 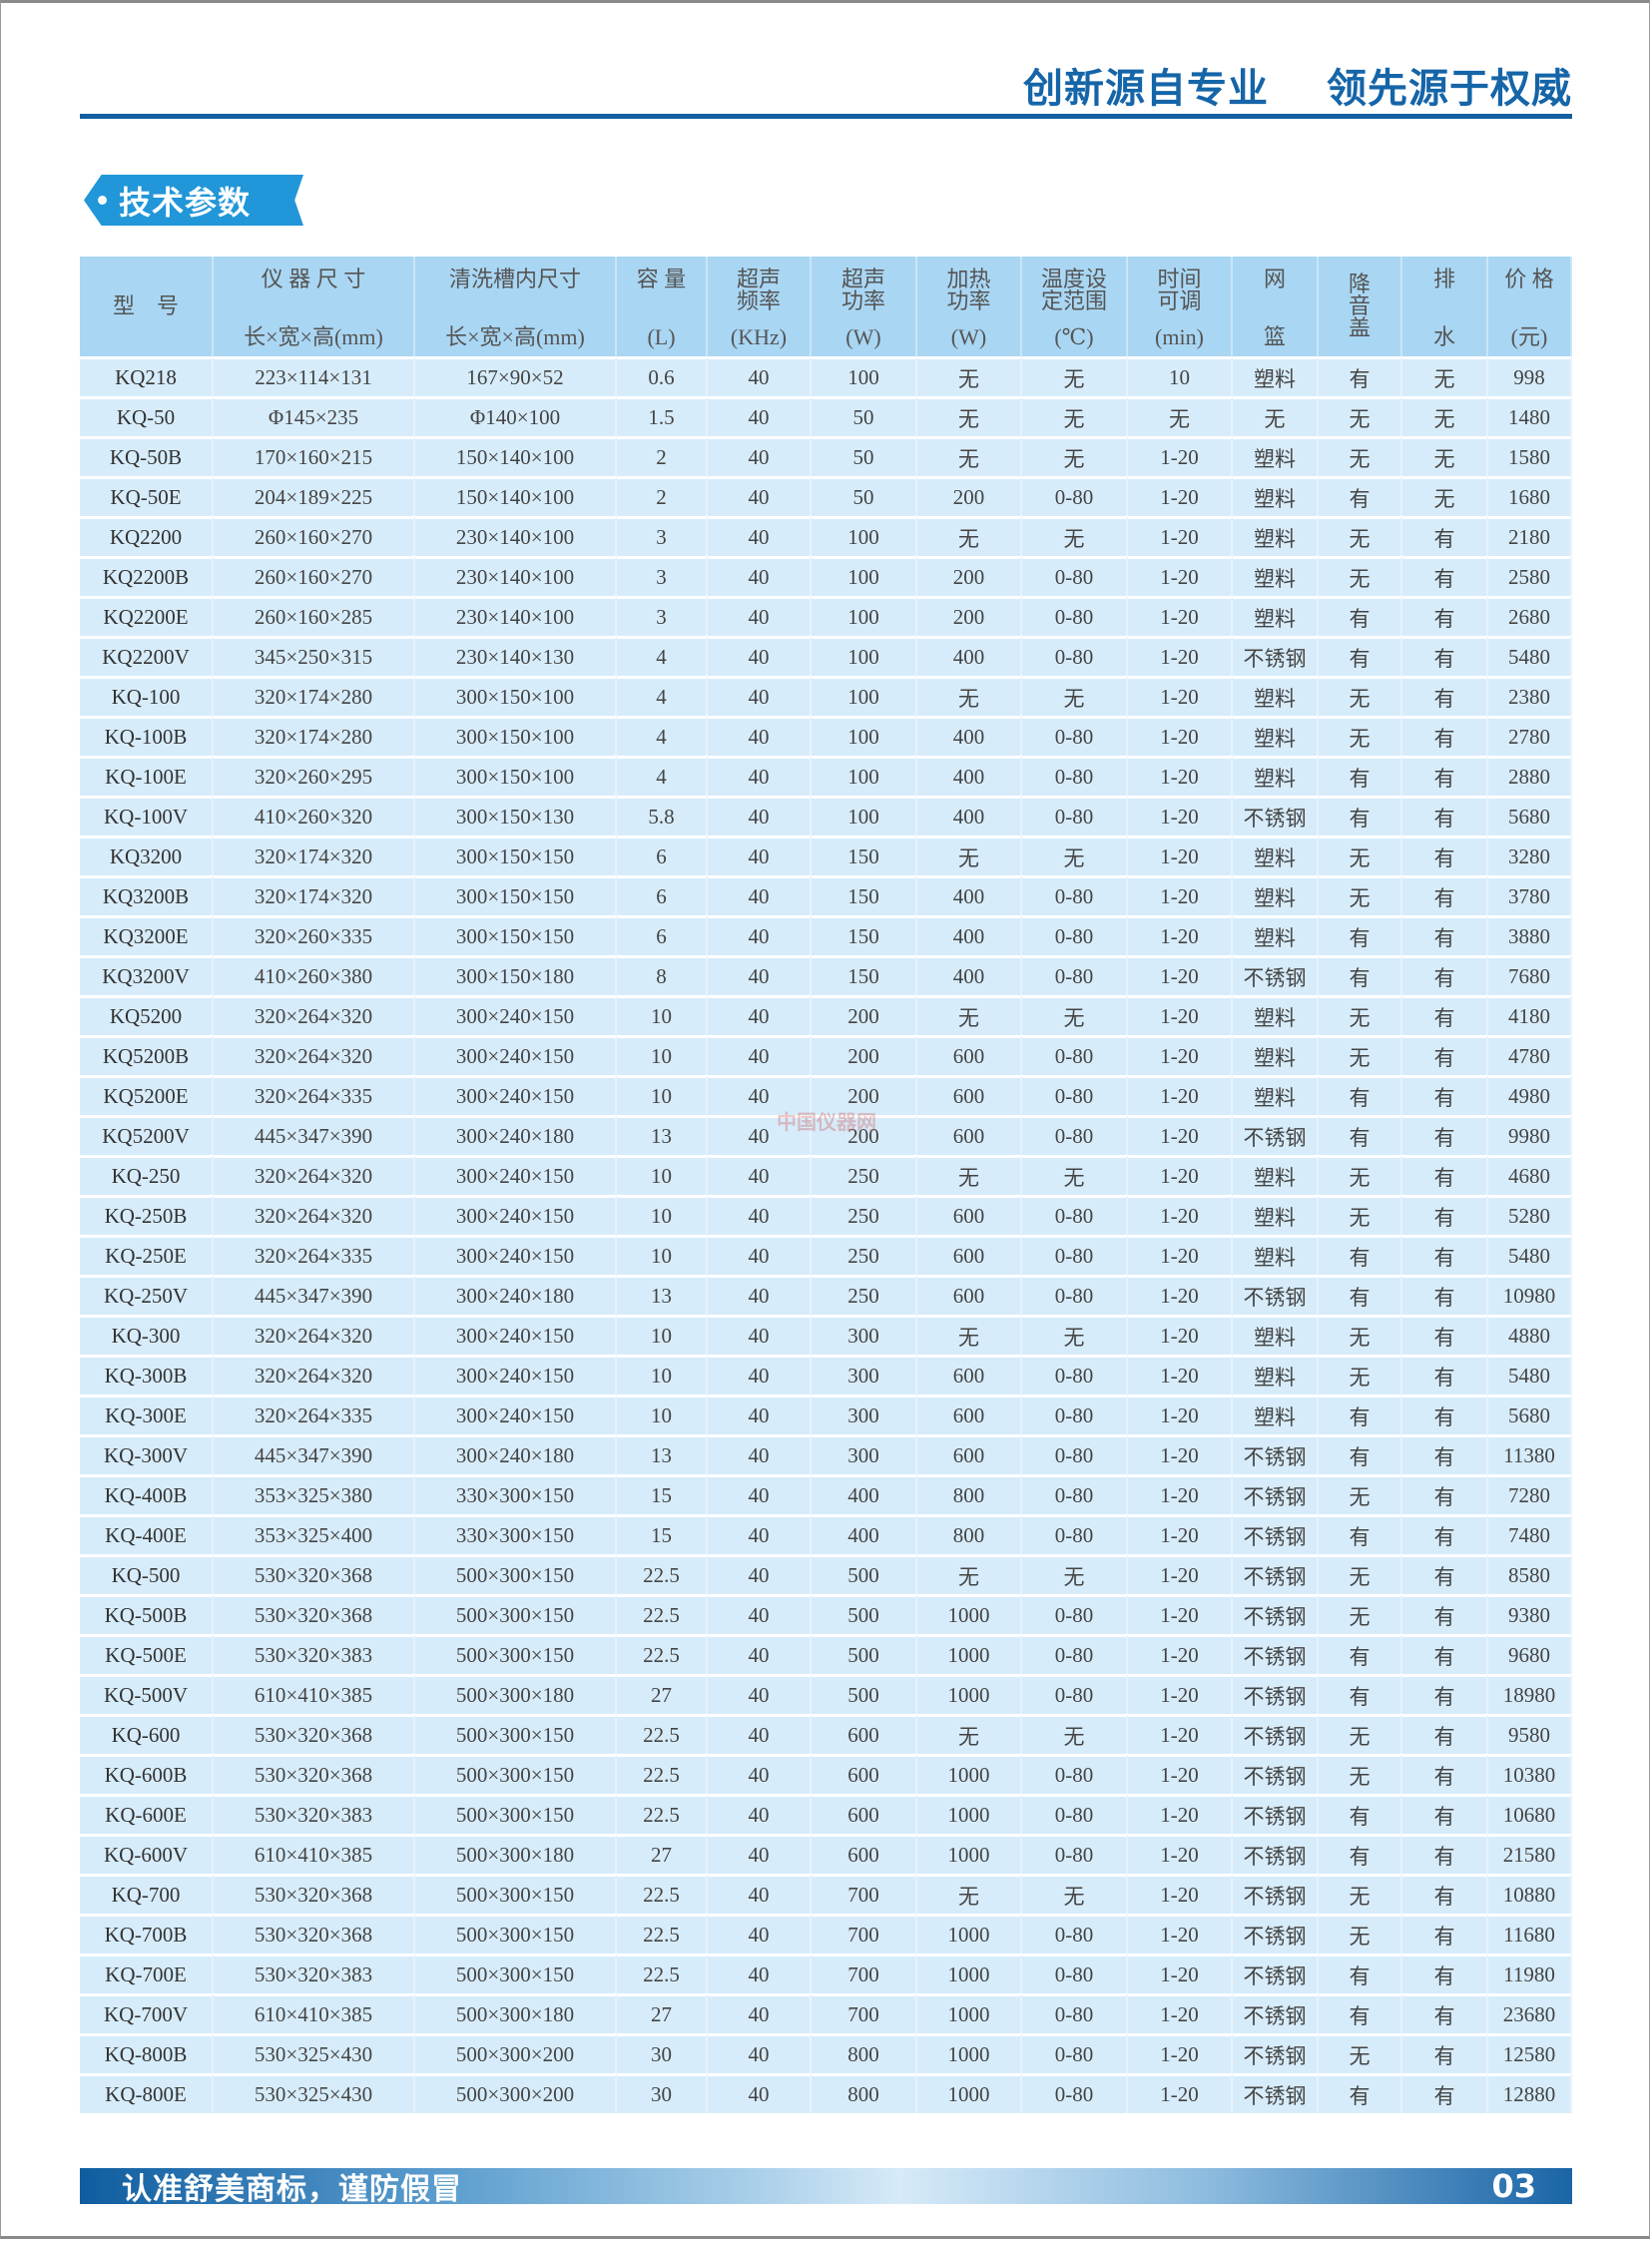 I want to click on table-cell: 50, so click(x=864, y=496).